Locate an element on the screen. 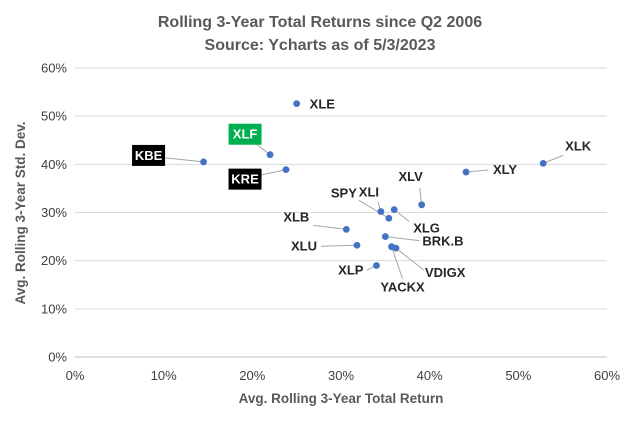 This screenshot has width=640, height=429. x-tick-label: 10% is located at coordinates (164, 375).